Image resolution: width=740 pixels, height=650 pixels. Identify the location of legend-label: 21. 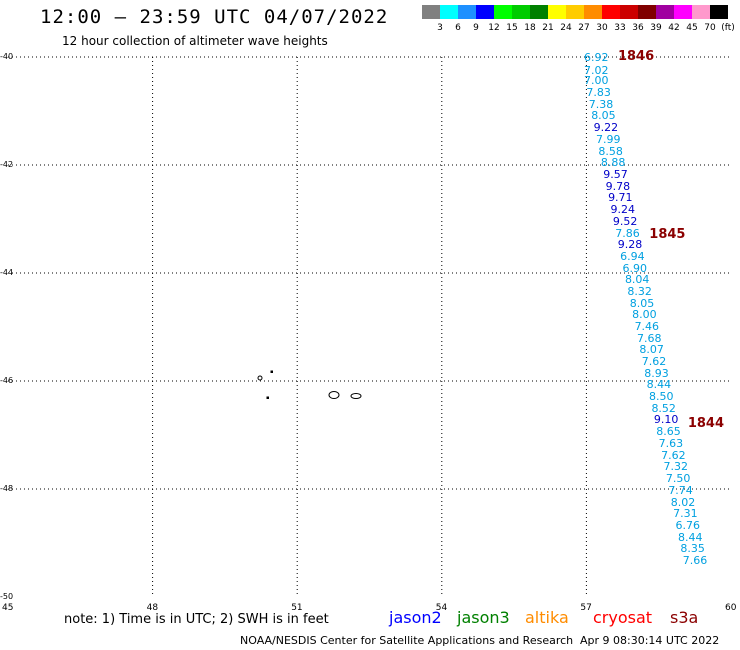
(548, 28).